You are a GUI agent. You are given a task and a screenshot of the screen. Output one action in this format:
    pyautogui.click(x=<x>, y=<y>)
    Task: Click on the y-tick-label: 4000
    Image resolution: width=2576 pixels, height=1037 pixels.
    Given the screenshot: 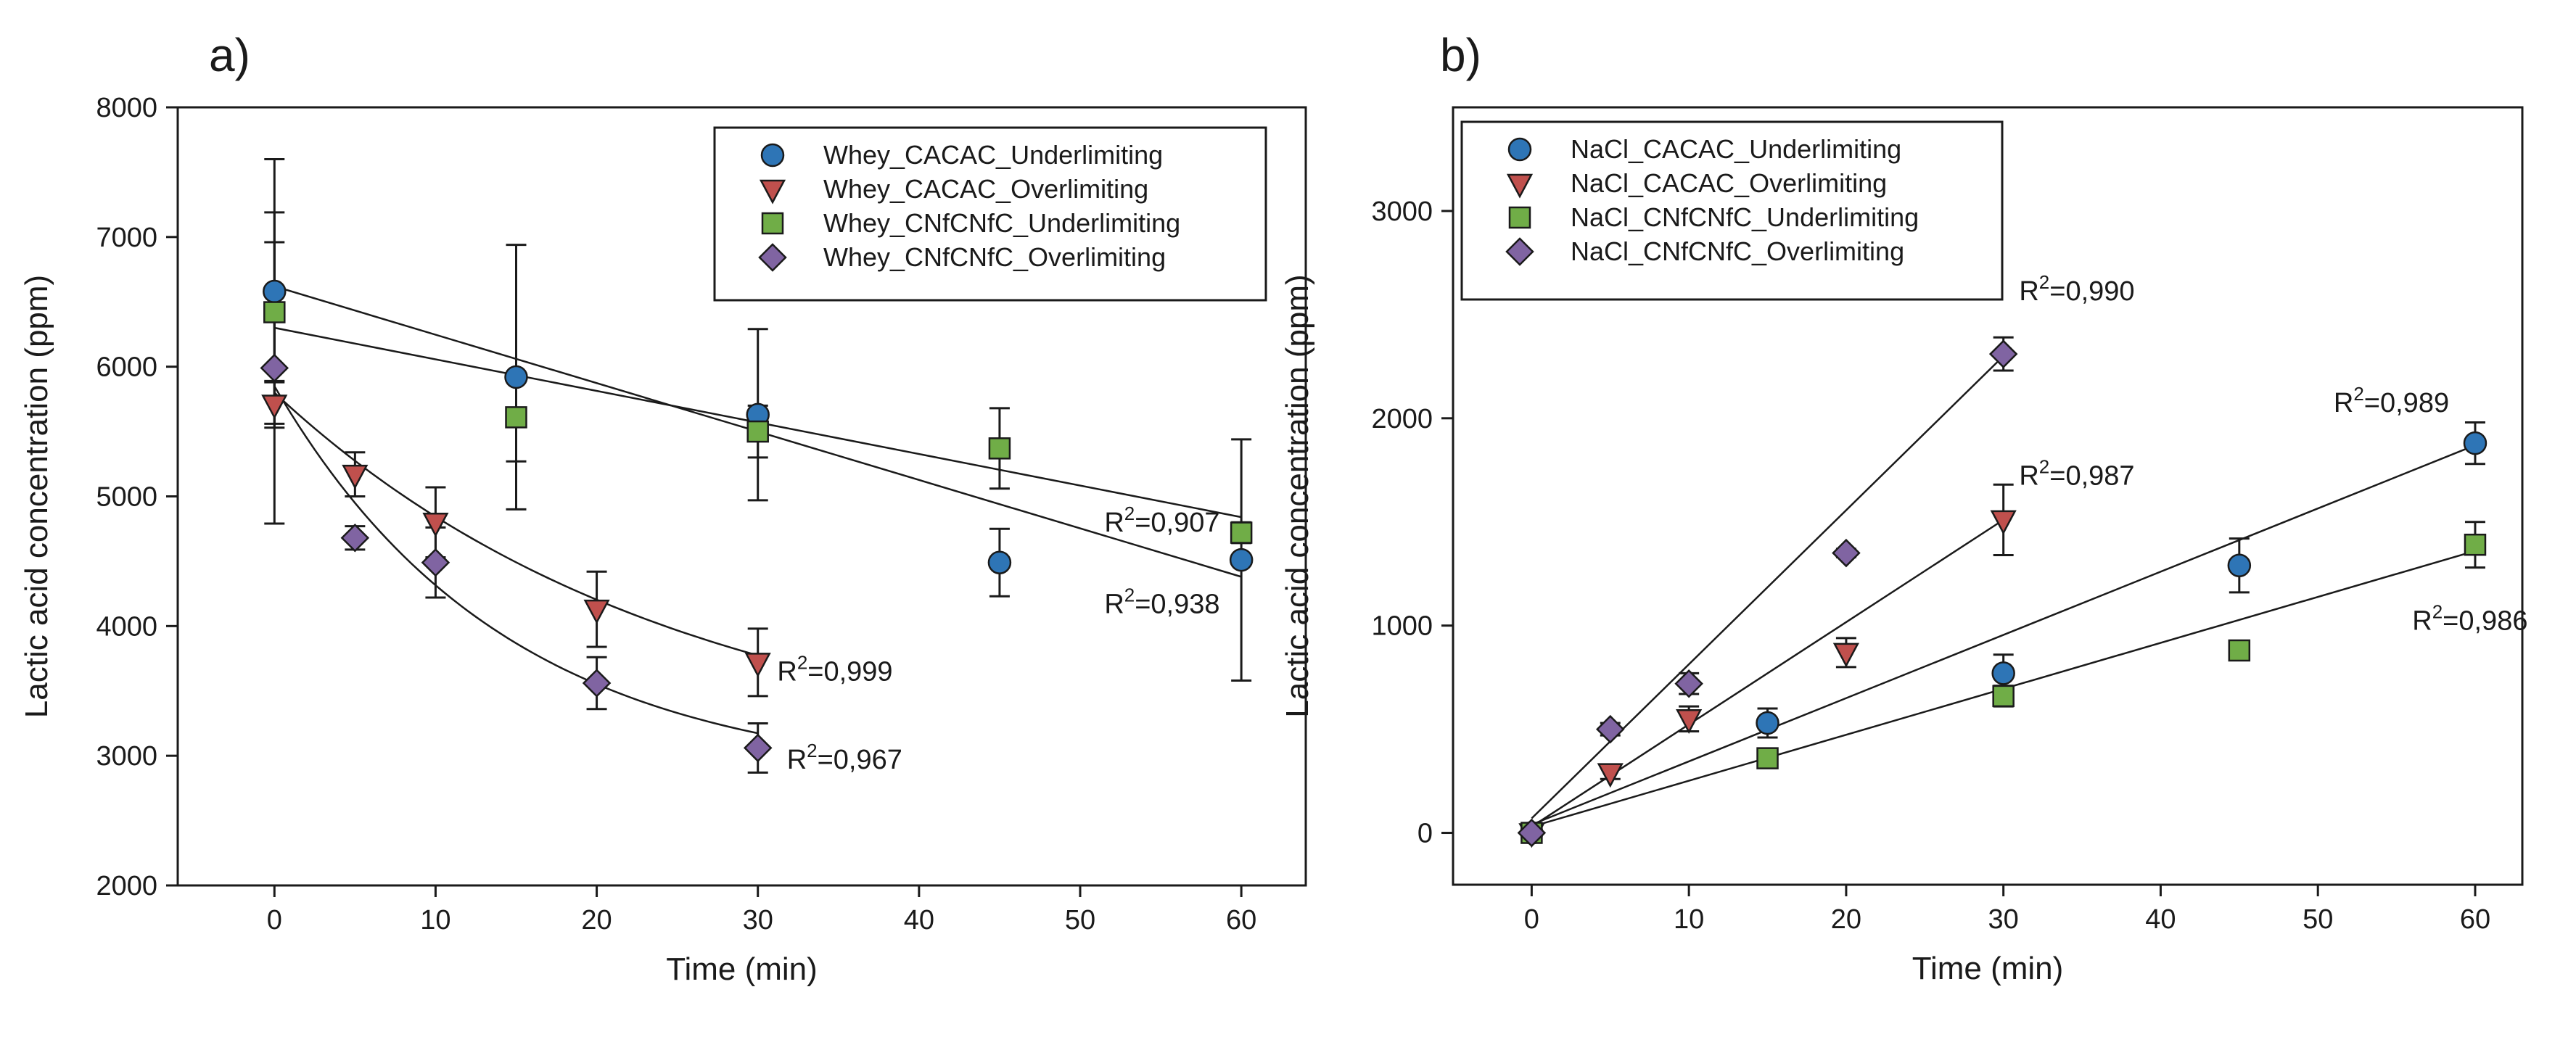 What is the action you would take?
    pyautogui.click(x=127, y=626)
    